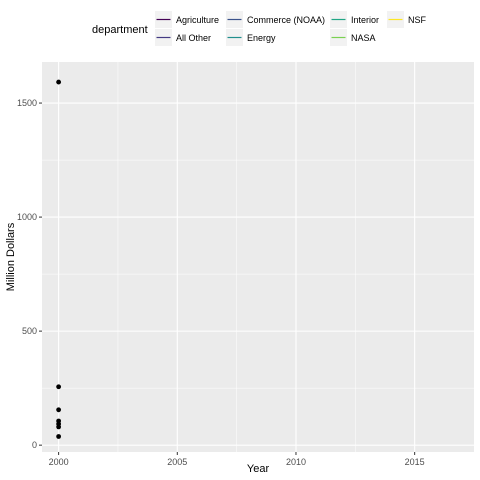 The height and width of the screenshot is (480, 480). I want to click on legend-entry: Commerce (NOAA), so click(275, 19).